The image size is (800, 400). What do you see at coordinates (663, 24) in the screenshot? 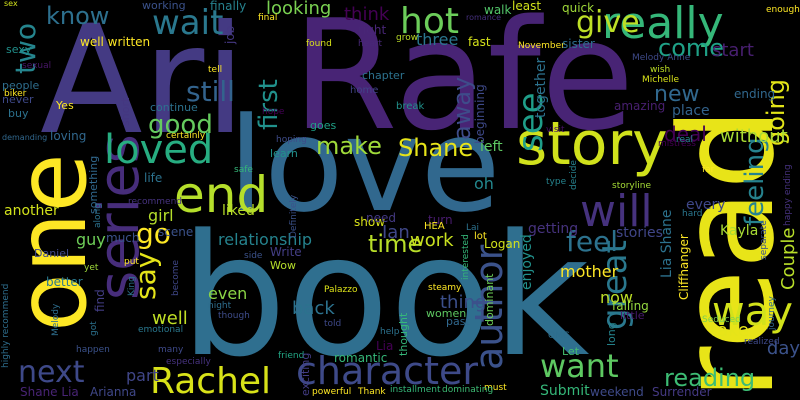
I see `word: really` at bounding box center [663, 24].